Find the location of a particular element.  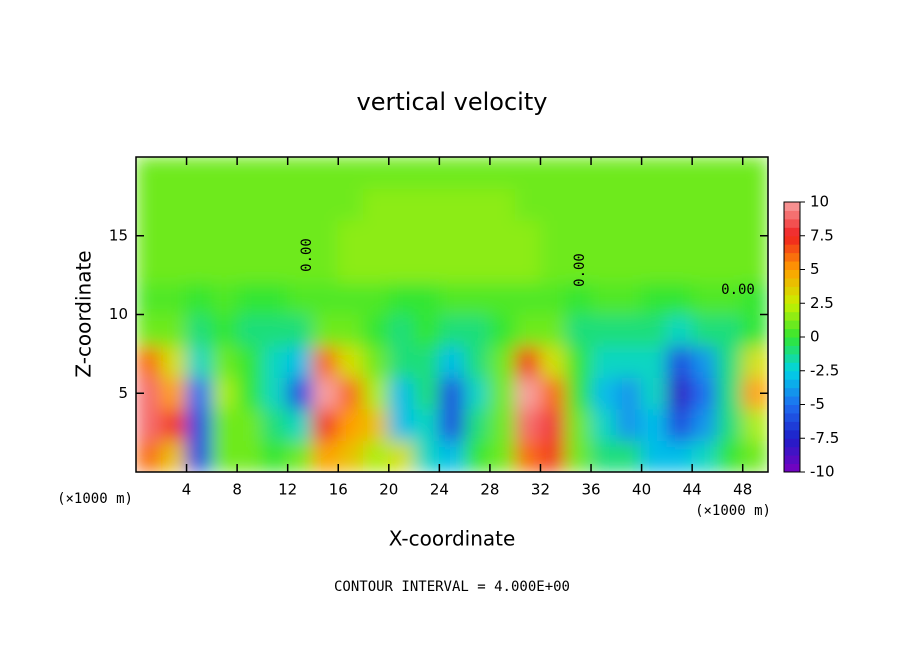

colorbar-label: -10 is located at coordinates (822, 472).